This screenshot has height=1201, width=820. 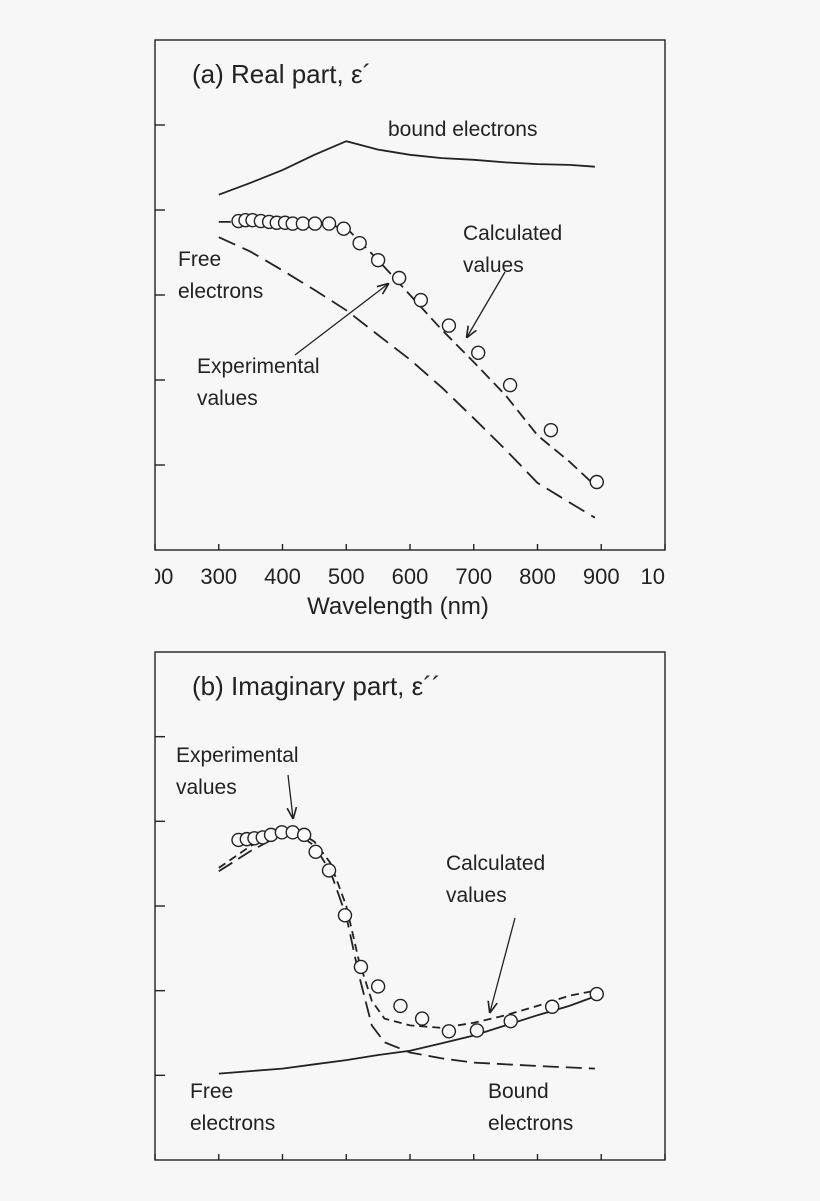 What do you see at coordinates (282, 576) in the screenshot?
I see `x-tick-label: 400` at bounding box center [282, 576].